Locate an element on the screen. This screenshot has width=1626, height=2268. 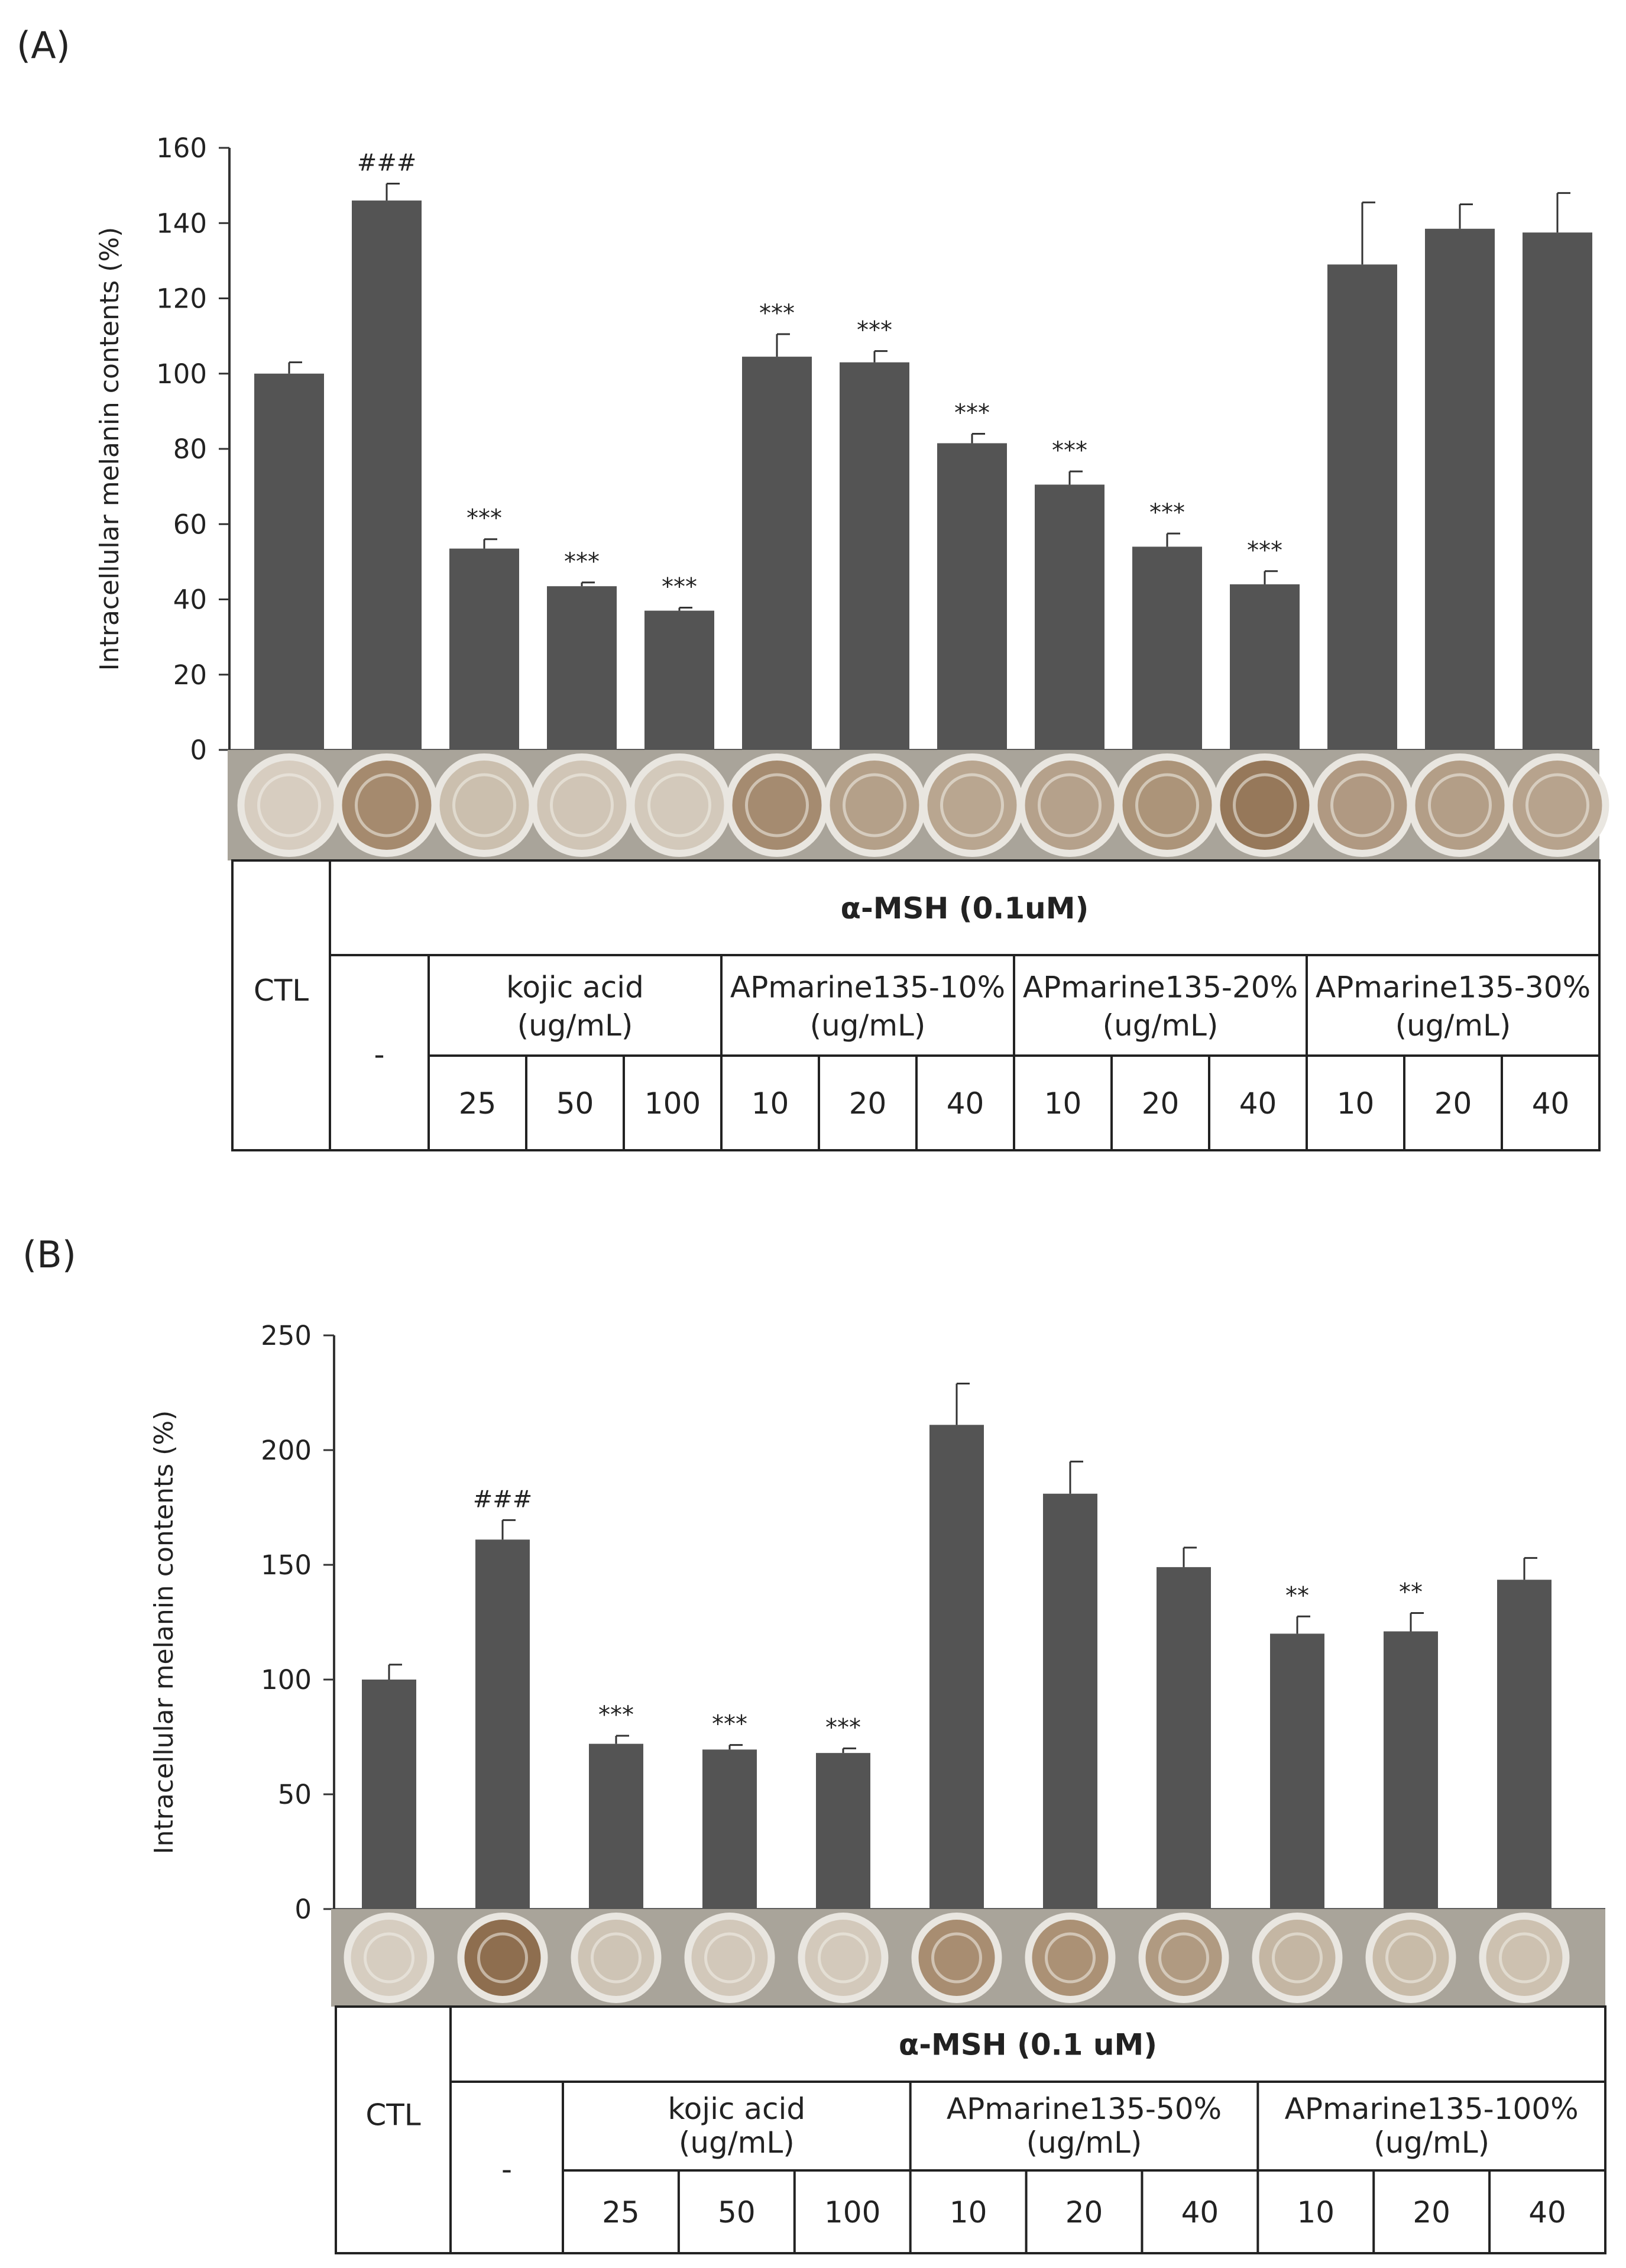
table-group-unit-b-0: (ug/mL) is located at coordinates (737, 2142).